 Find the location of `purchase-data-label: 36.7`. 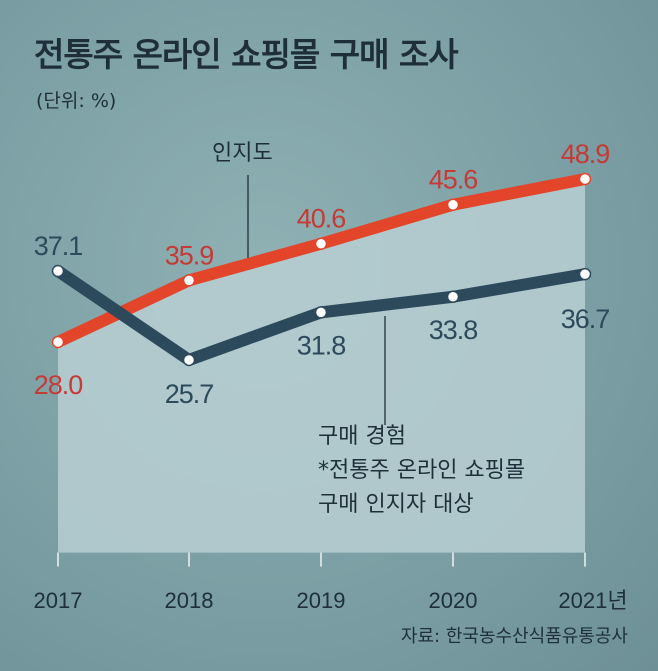

purchase-data-label: 36.7 is located at coordinates (585, 319).